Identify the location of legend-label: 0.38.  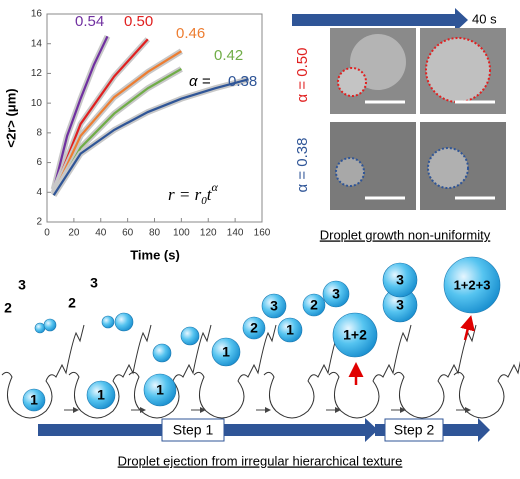
(242, 81).